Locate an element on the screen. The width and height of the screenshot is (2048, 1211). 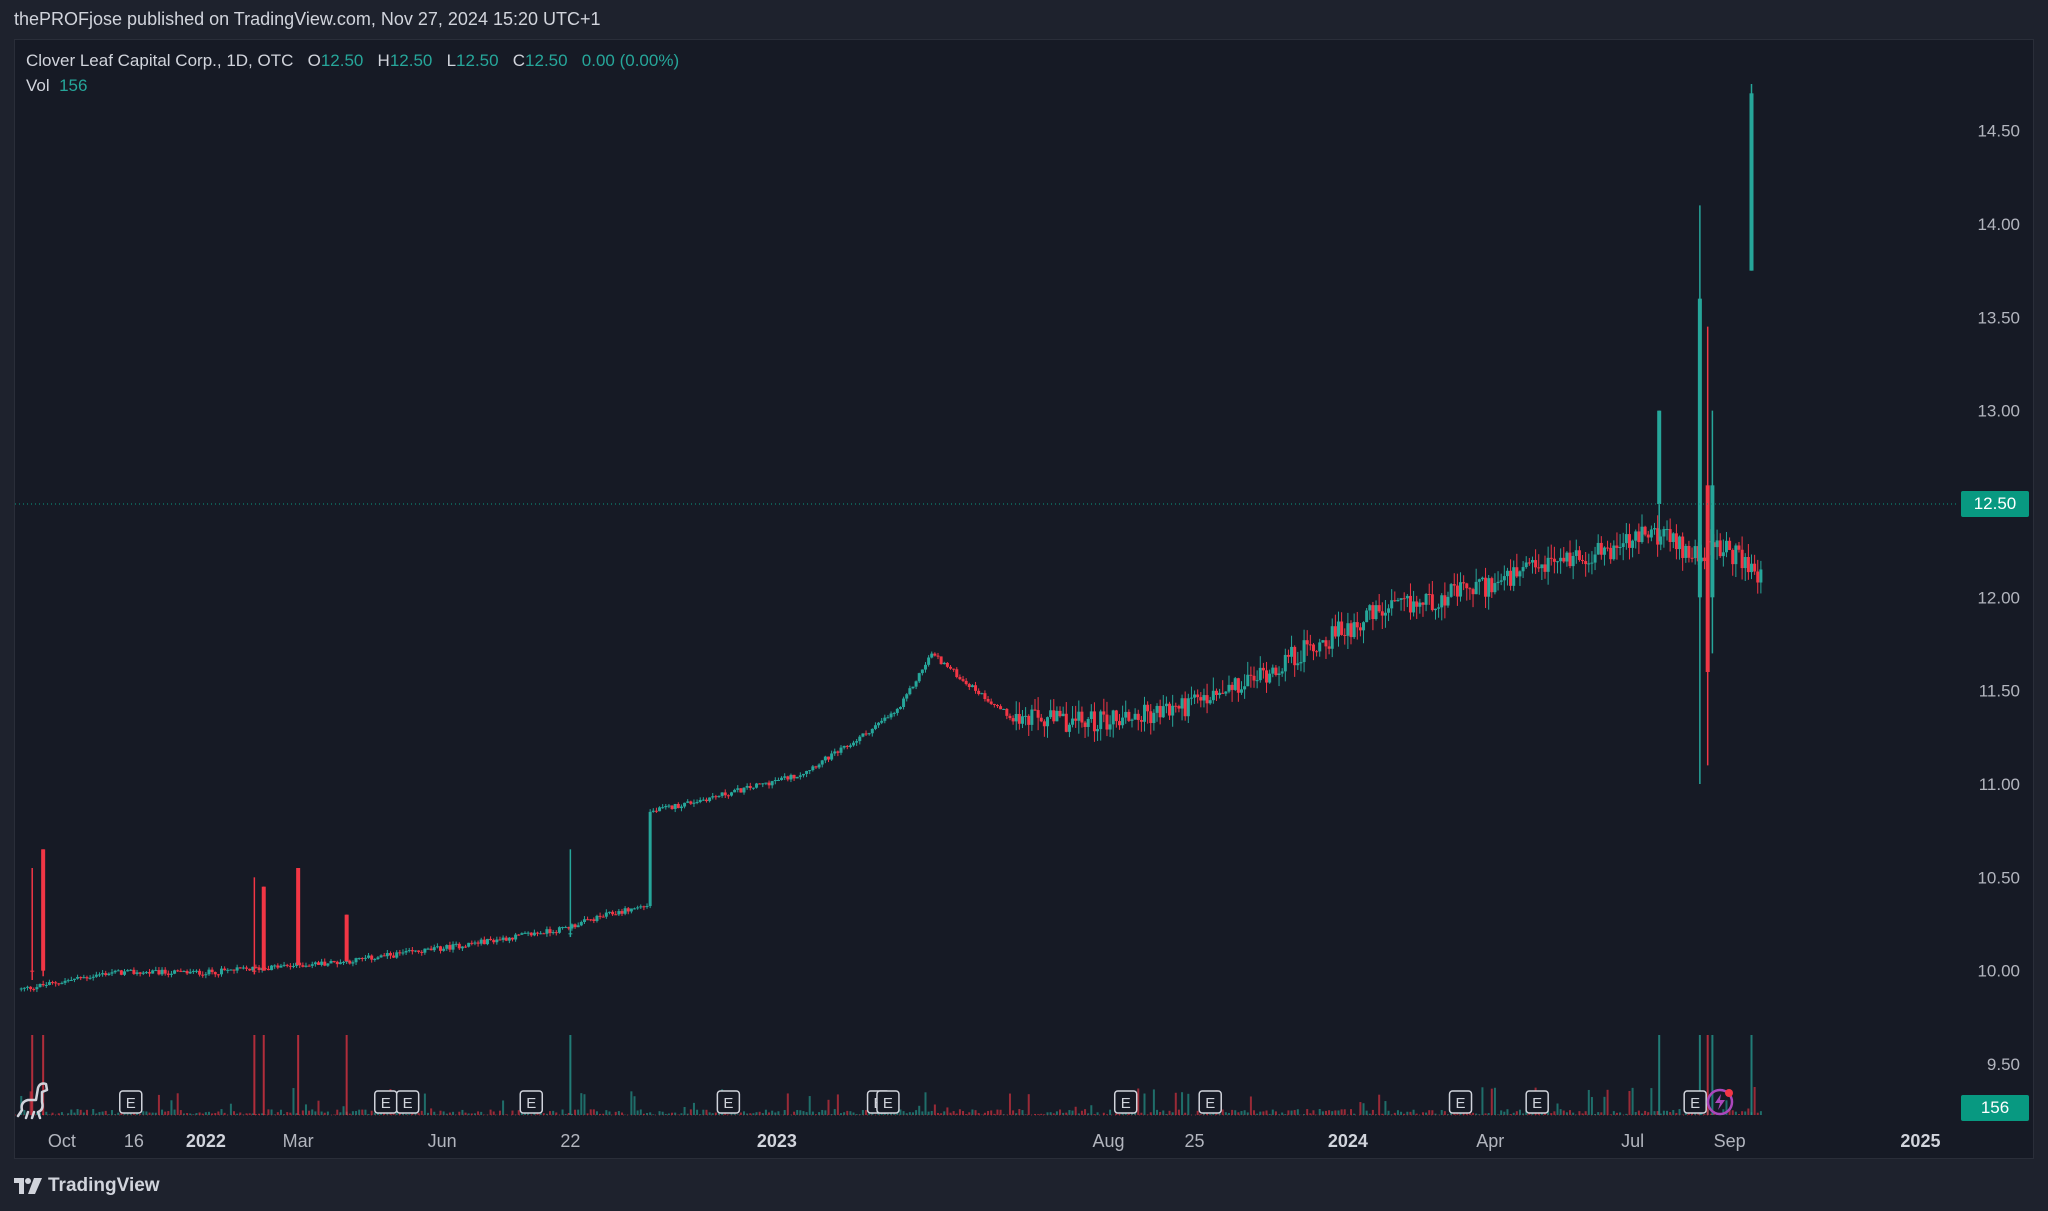
dino-icon is located at coordinates (32, 1102).